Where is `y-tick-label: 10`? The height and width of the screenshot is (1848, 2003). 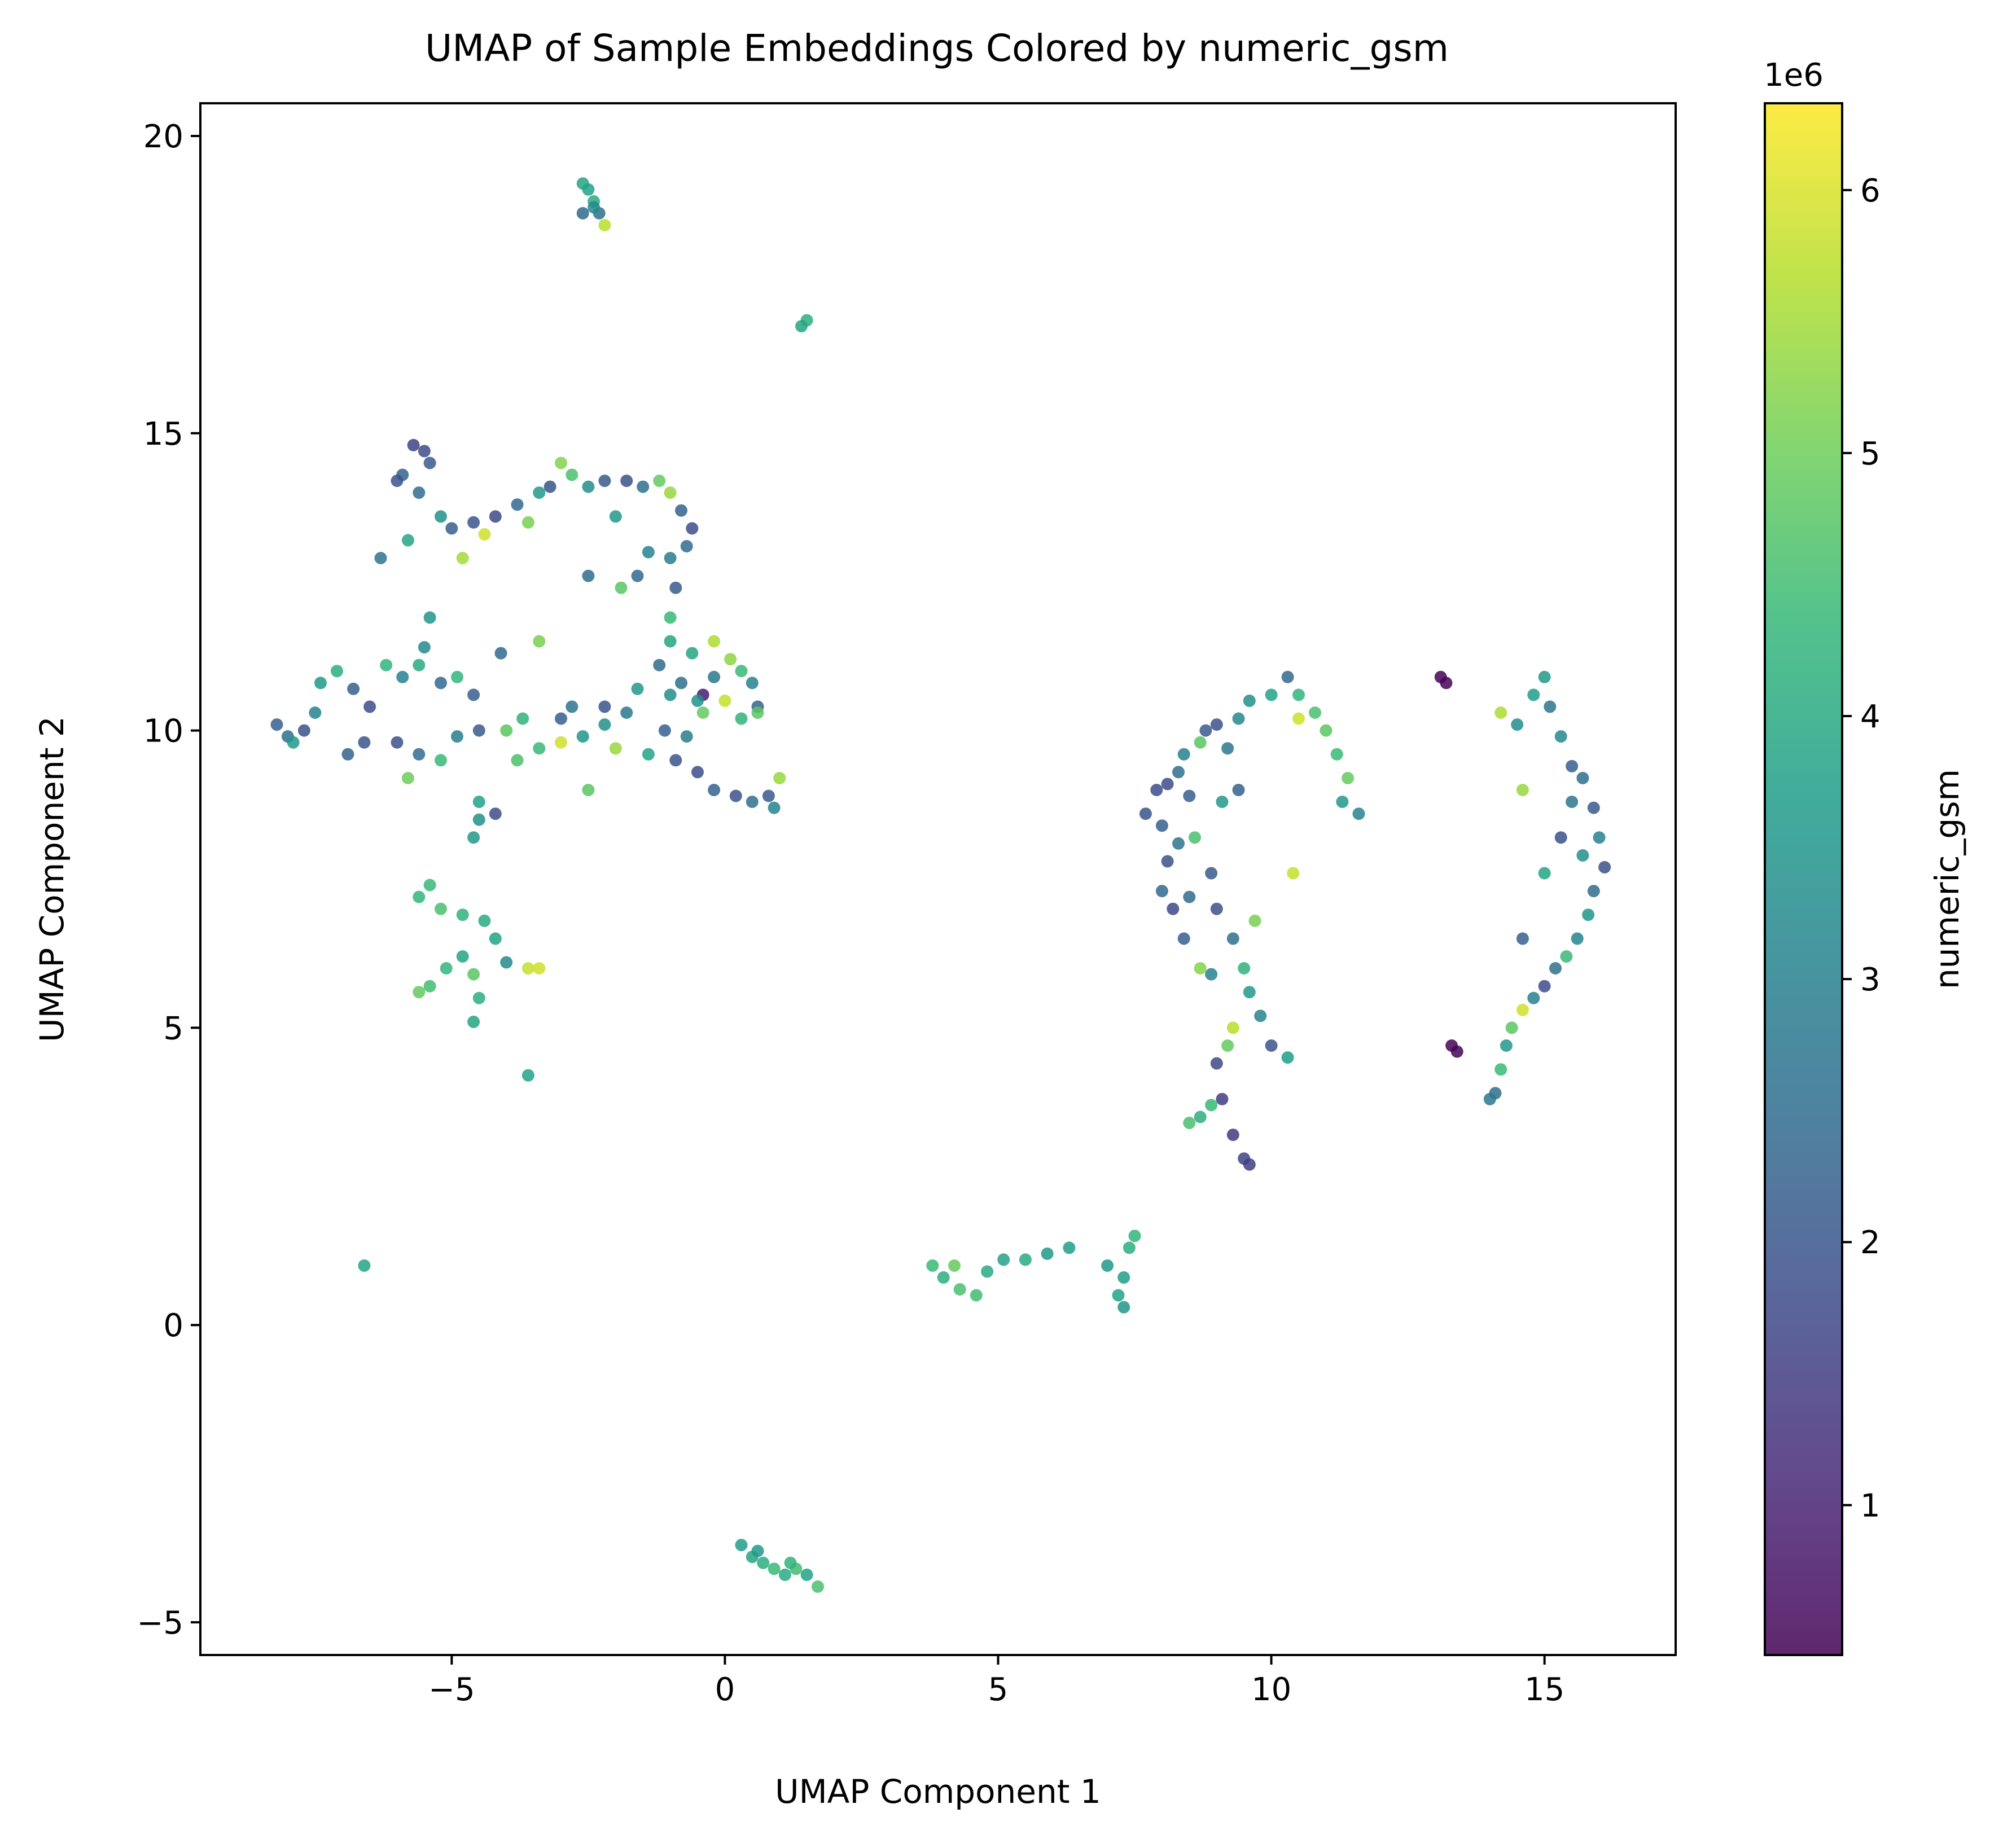
y-tick-label: 10 is located at coordinates (163, 731).